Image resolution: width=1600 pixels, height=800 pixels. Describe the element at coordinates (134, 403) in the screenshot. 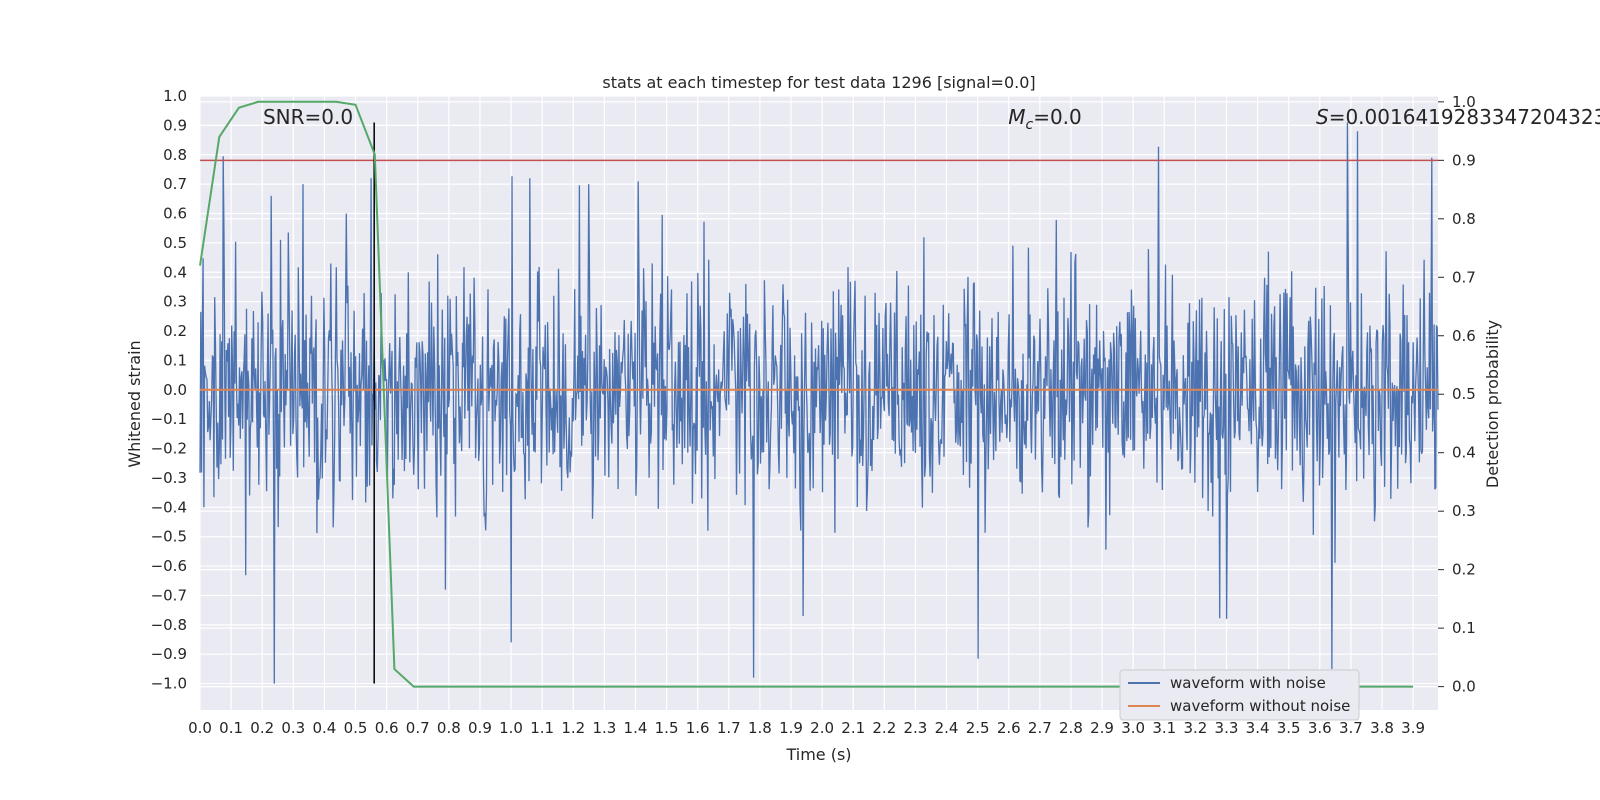

I see `y-axis-label: Whitened strain` at that location.